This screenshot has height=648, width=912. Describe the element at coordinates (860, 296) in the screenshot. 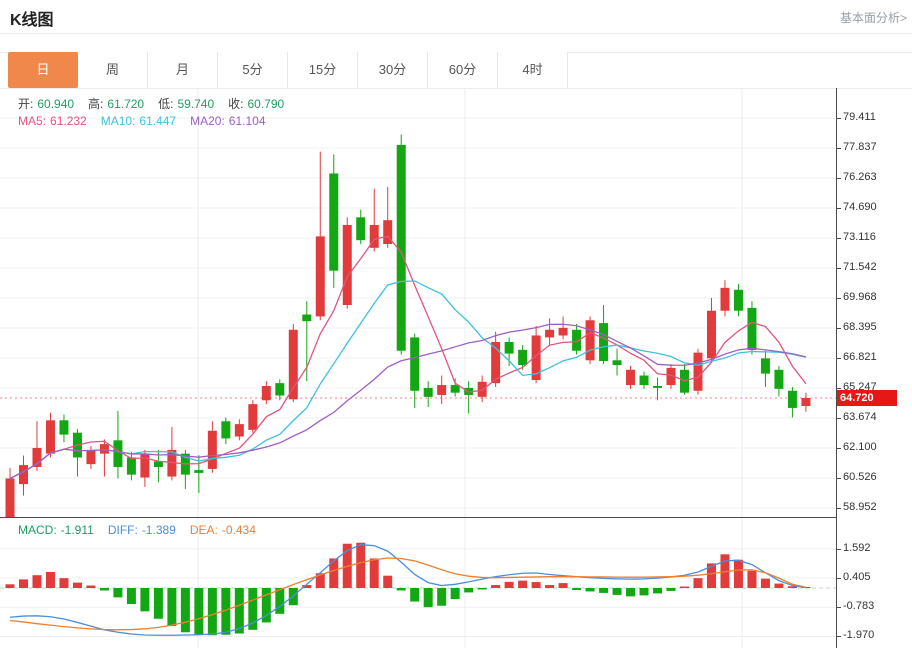

I see `price-tick-label: 69.968` at that location.